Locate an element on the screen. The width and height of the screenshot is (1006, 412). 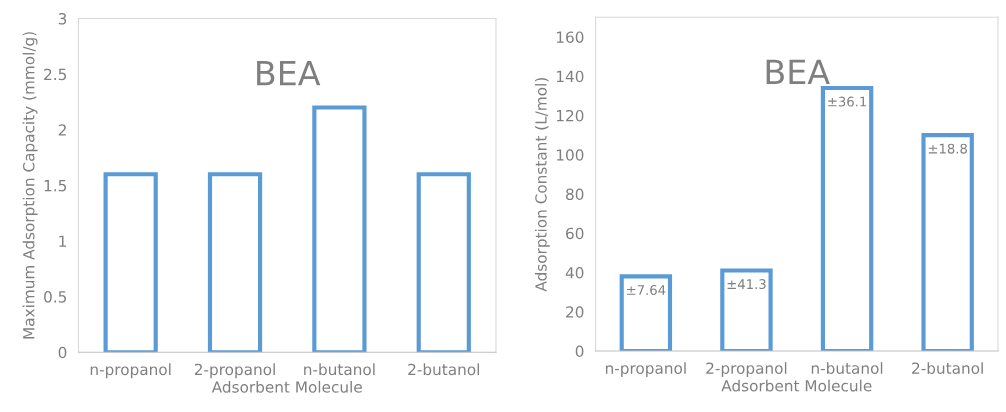
annotation: ±36.1 is located at coordinates (847, 101).